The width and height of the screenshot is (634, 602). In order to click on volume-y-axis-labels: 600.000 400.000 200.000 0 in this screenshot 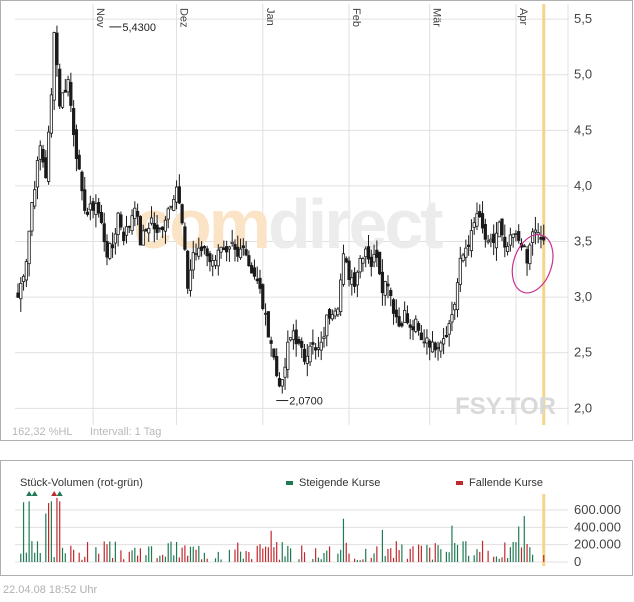, I will do `click(597, 535)`.